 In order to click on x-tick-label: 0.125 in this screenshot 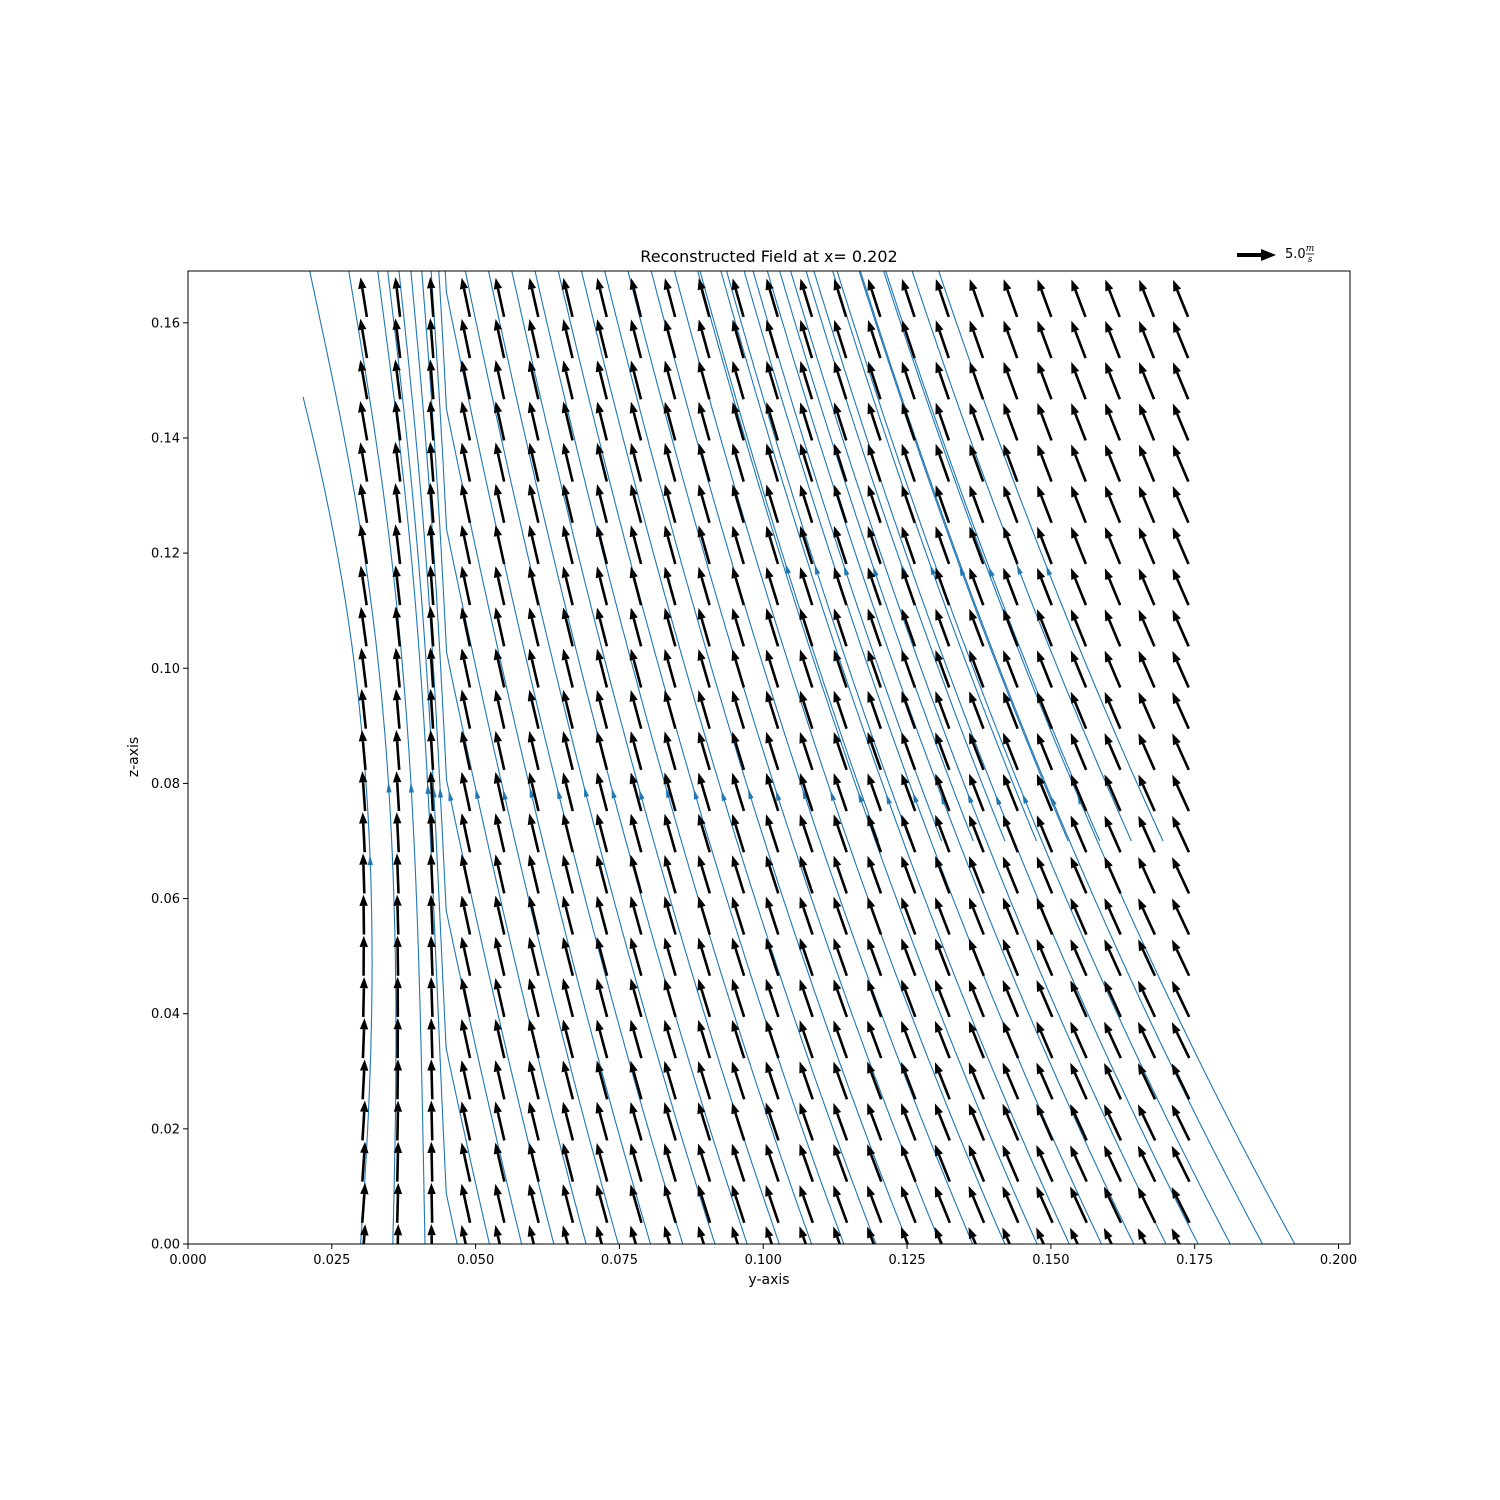, I will do `click(906, 1260)`.